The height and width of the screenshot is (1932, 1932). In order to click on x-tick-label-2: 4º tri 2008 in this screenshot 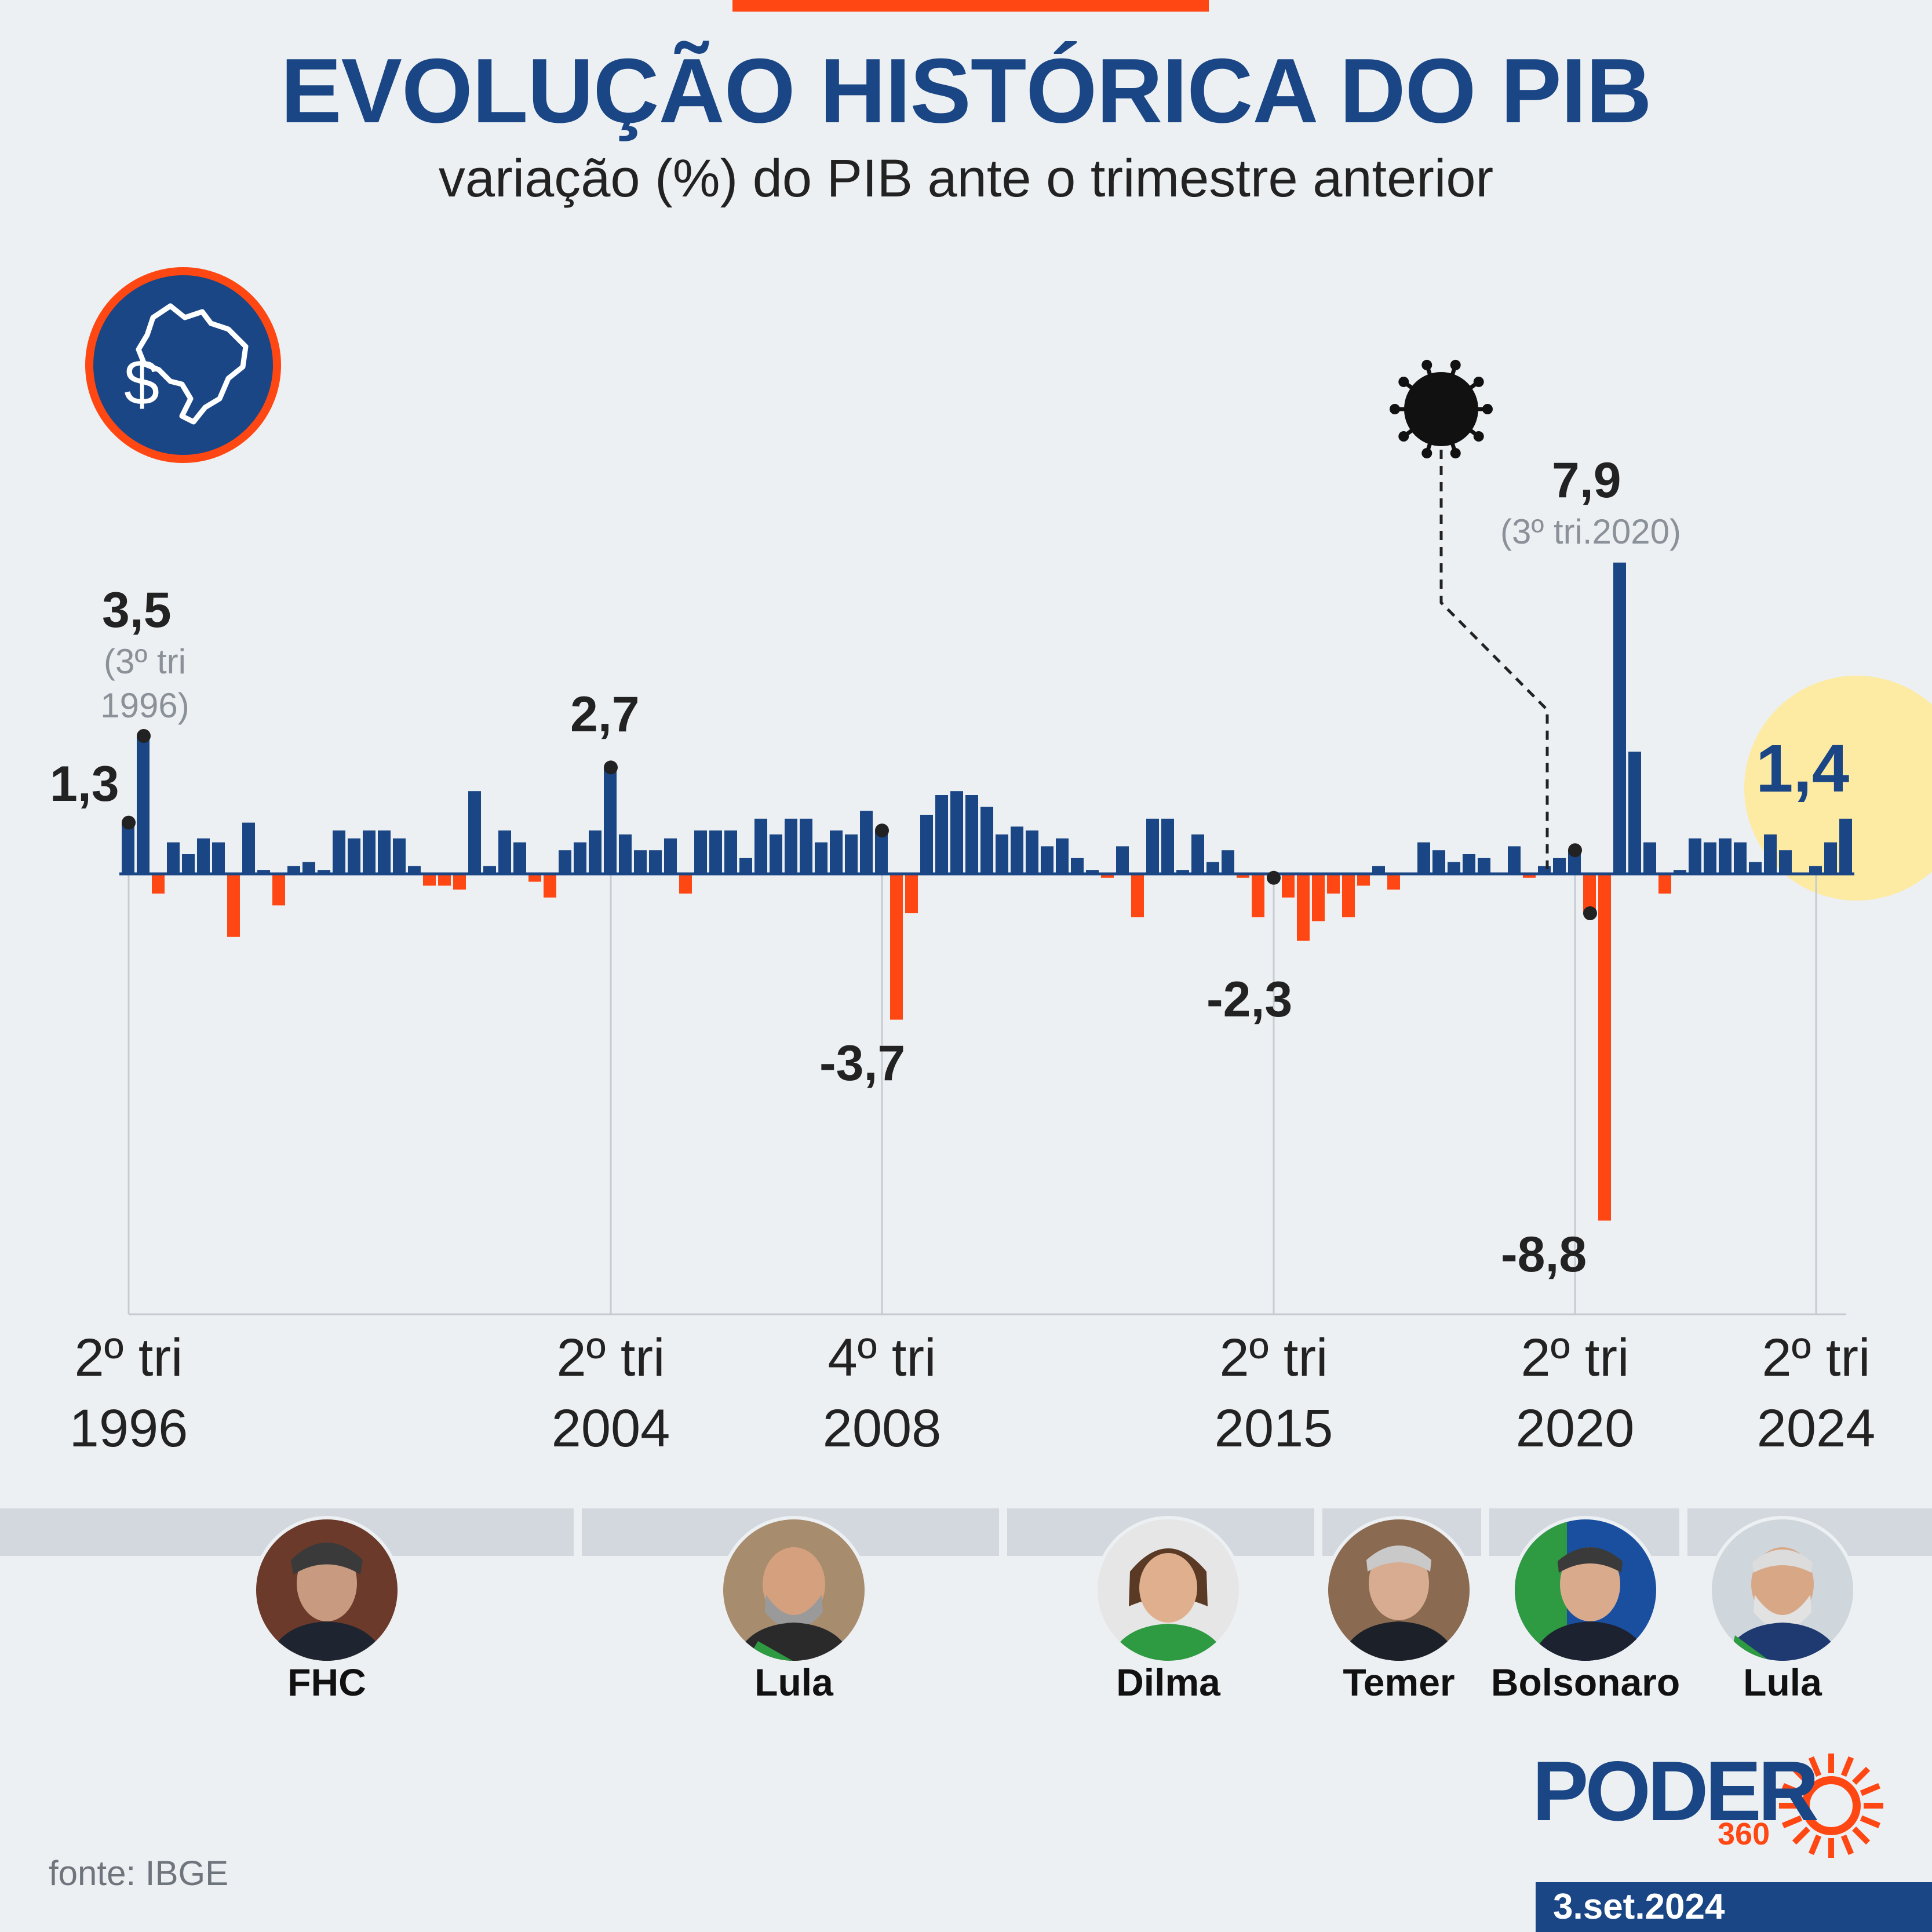, I will do `click(882, 1393)`.